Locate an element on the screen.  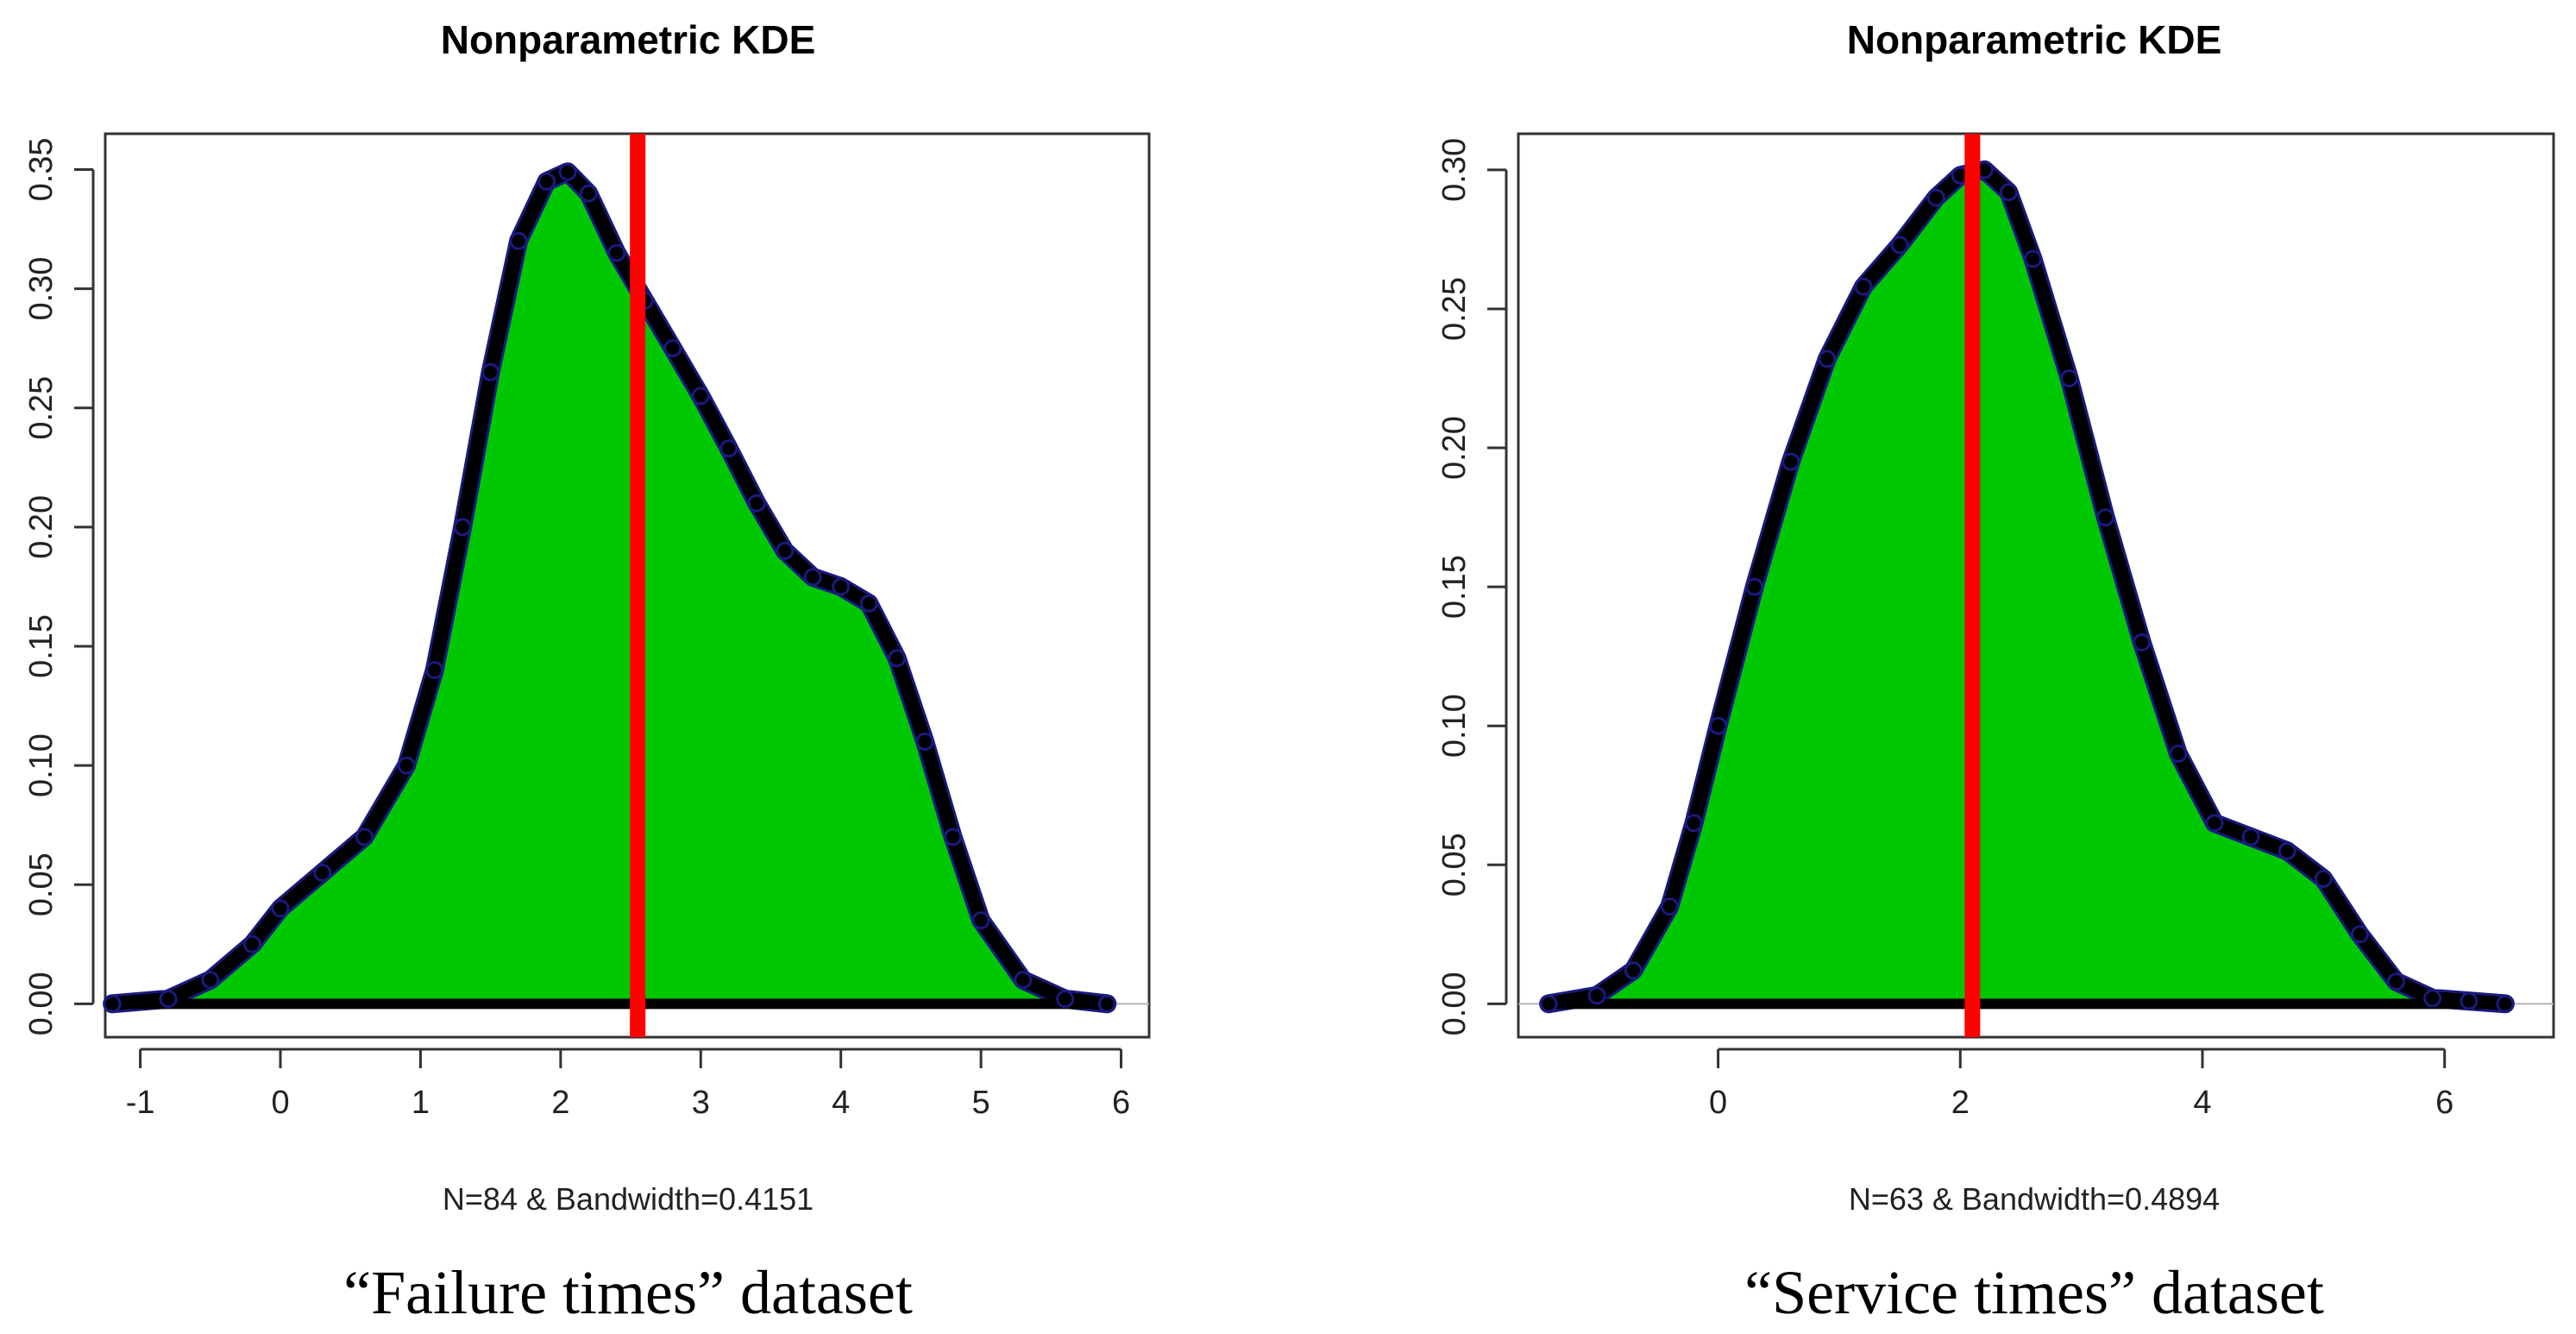
left-x-tick-label: 6 is located at coordinates (1121, 1103).